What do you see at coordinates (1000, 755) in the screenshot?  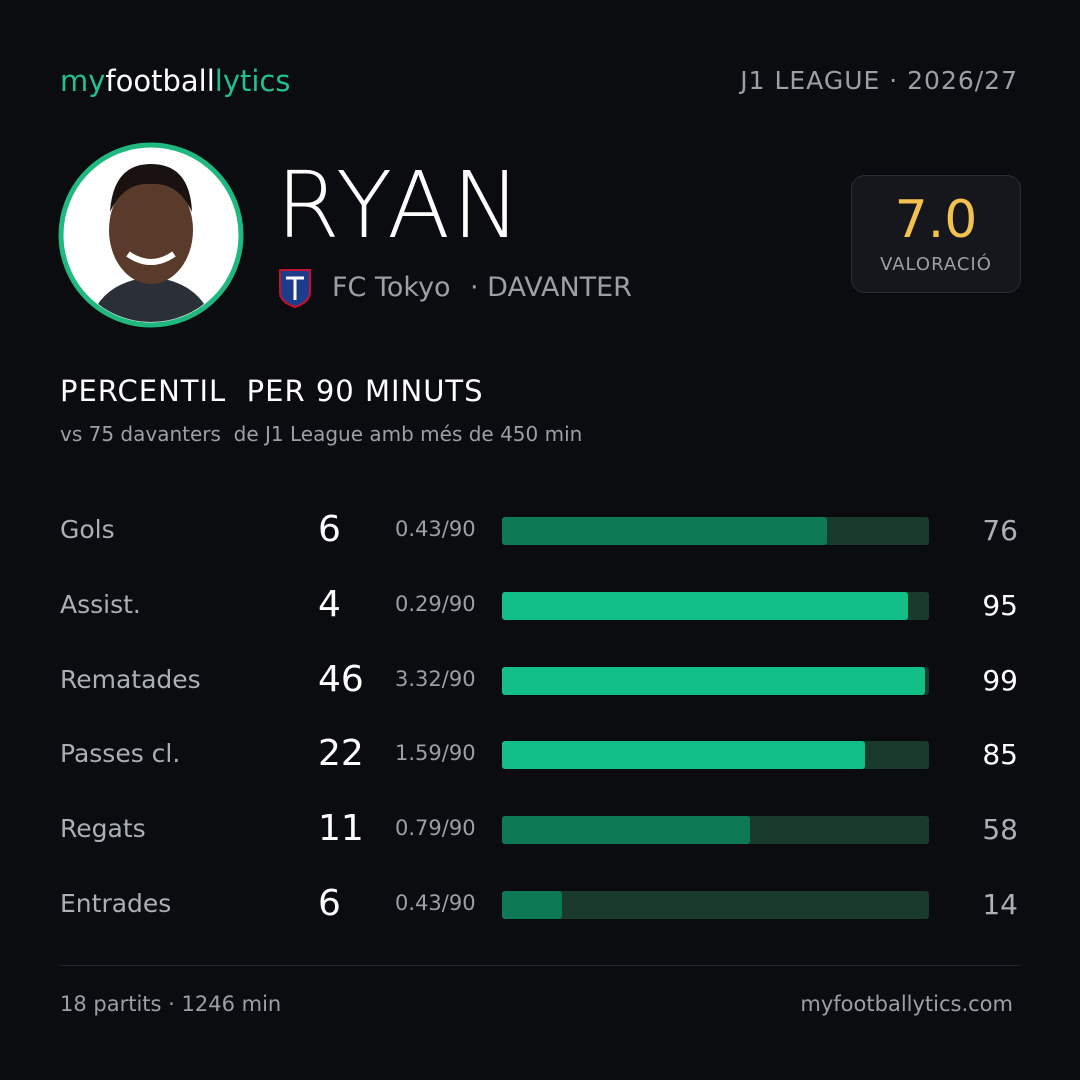 I see `stat-percentile: 85` at bounding box center [1000, 755].